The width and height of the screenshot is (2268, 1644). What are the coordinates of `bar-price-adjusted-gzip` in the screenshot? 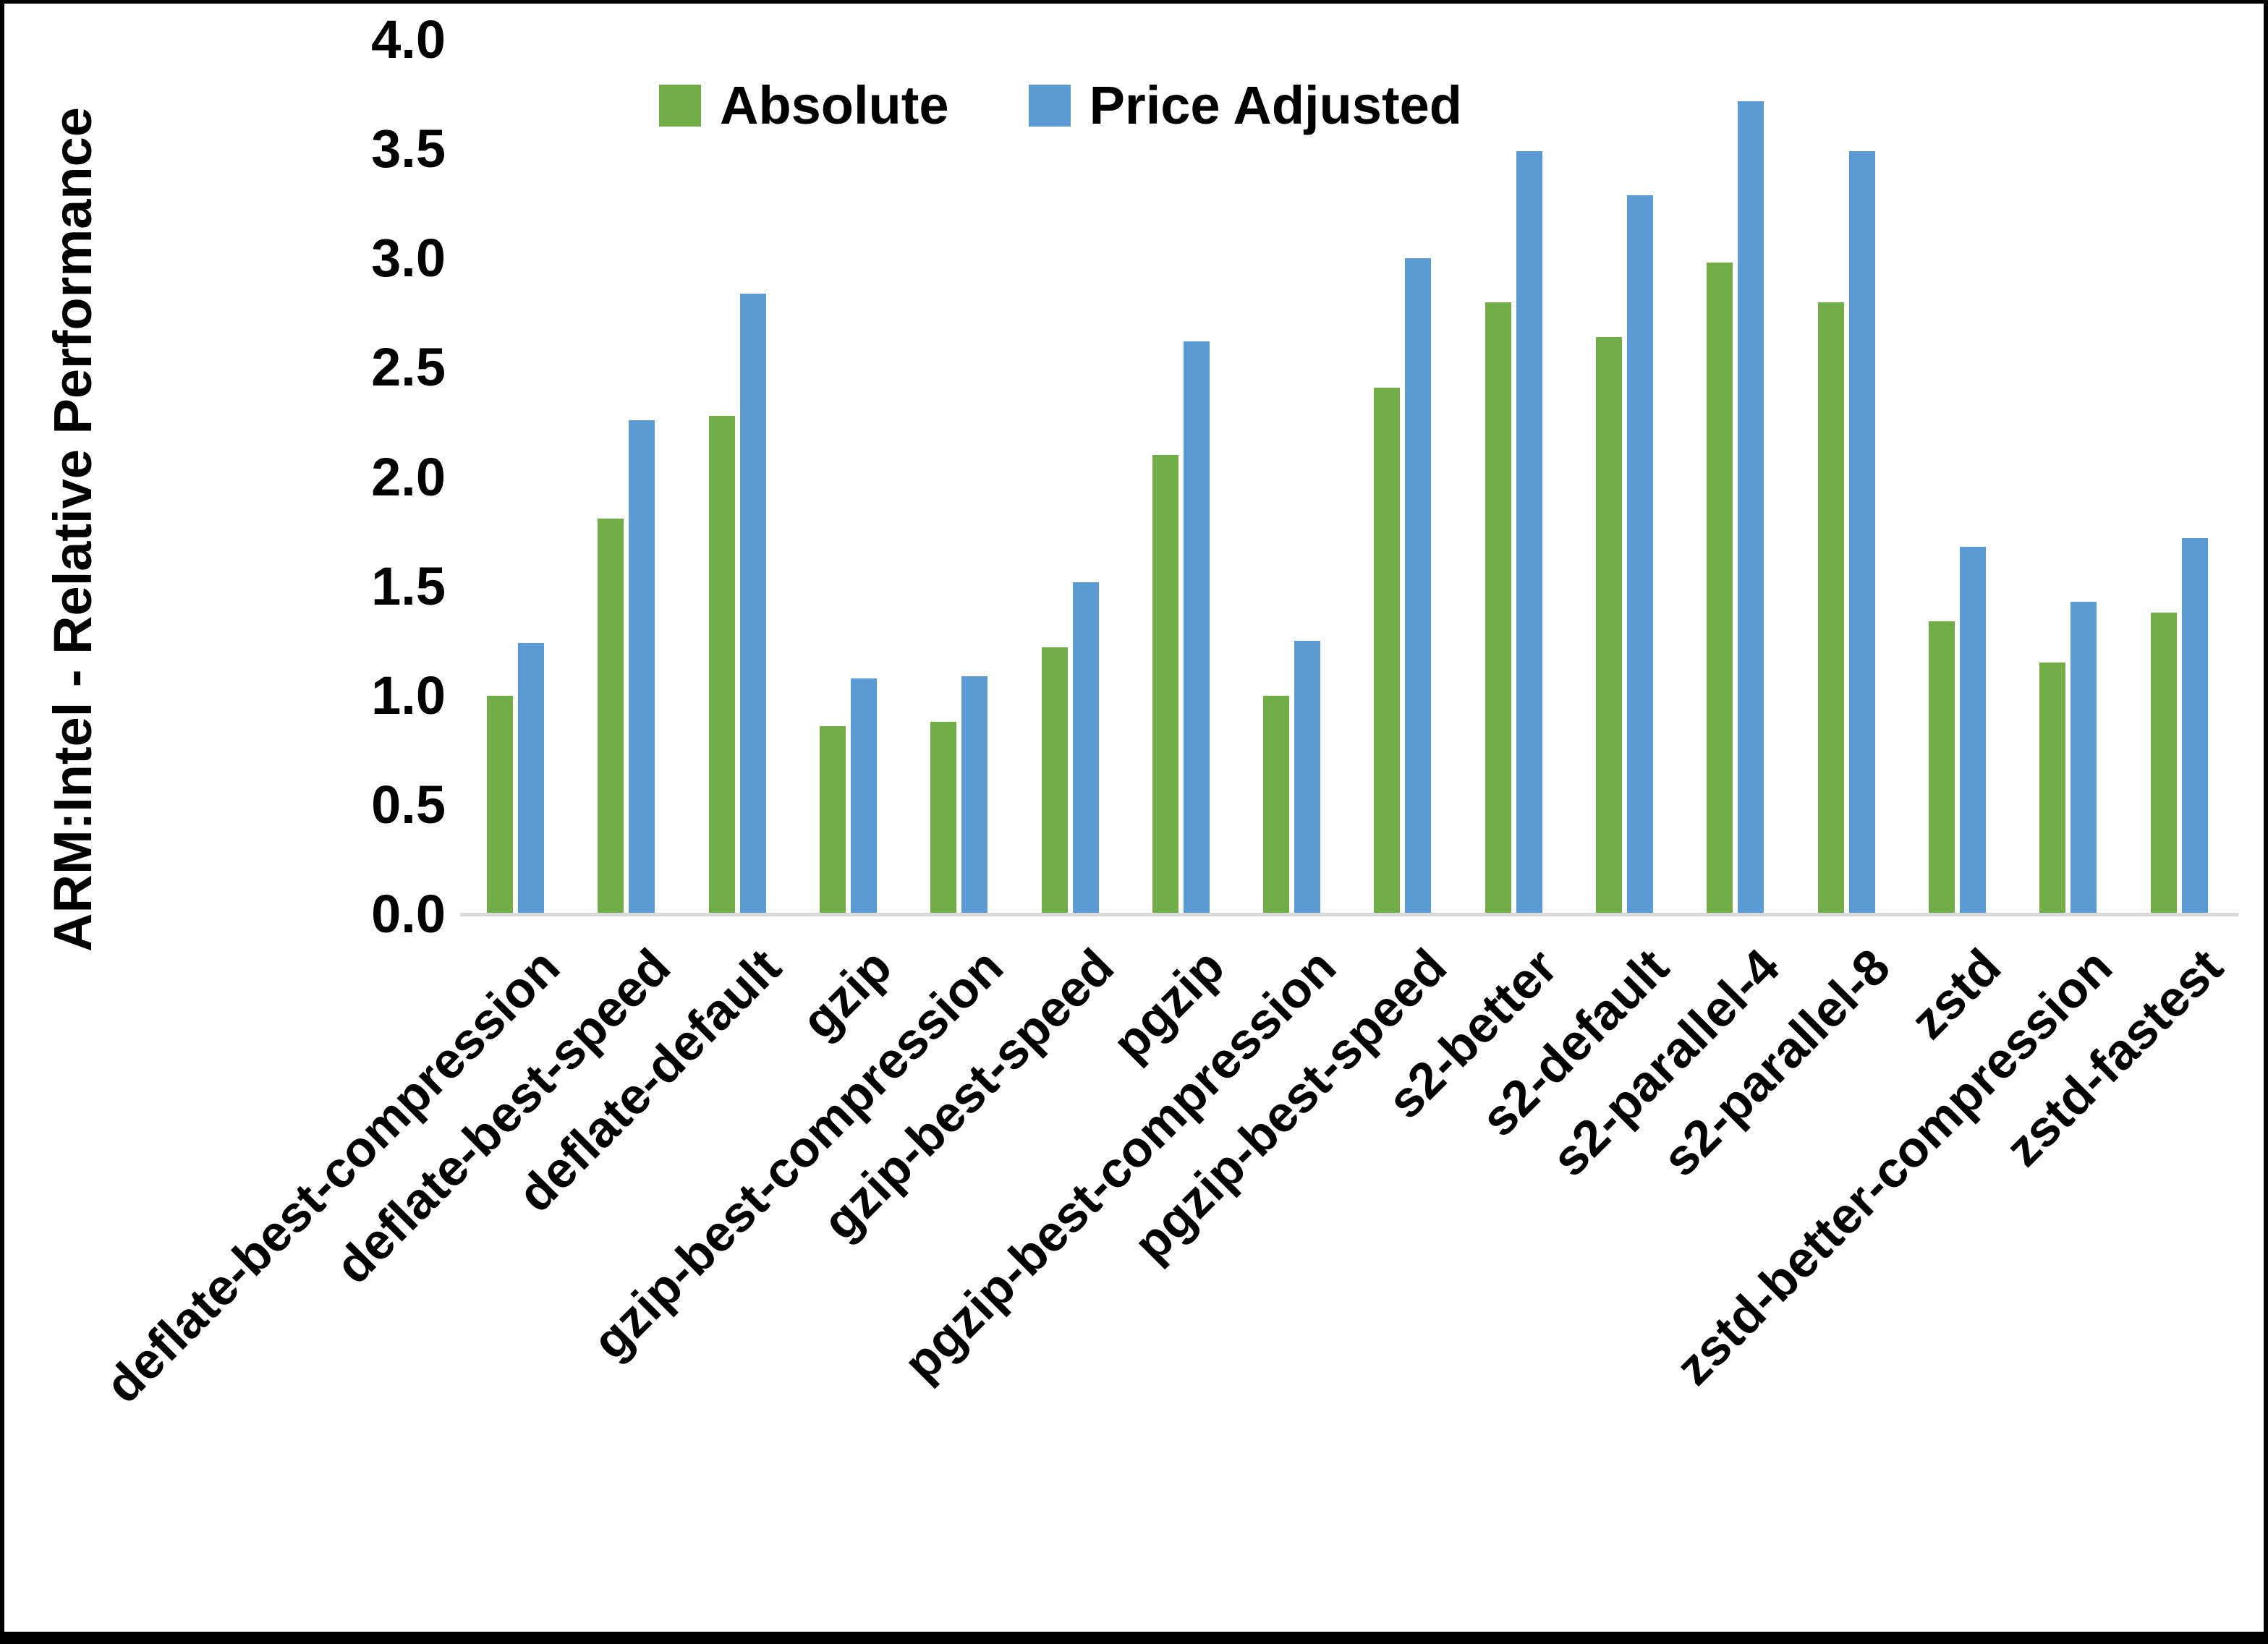 It's located at (863, 796).